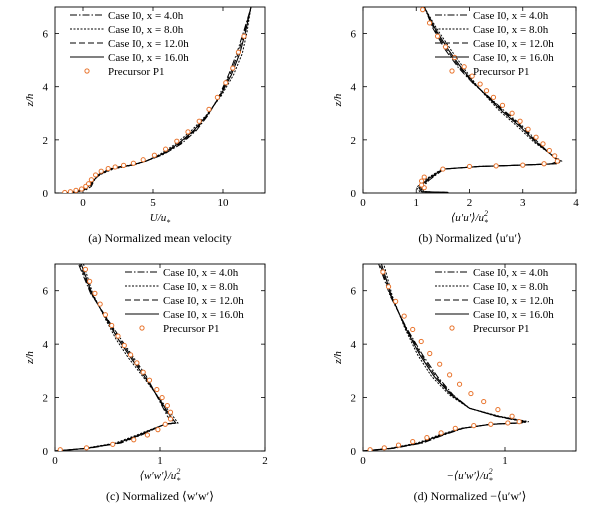  I want to click on x-axis-label: U/u*, so click(160, 219).